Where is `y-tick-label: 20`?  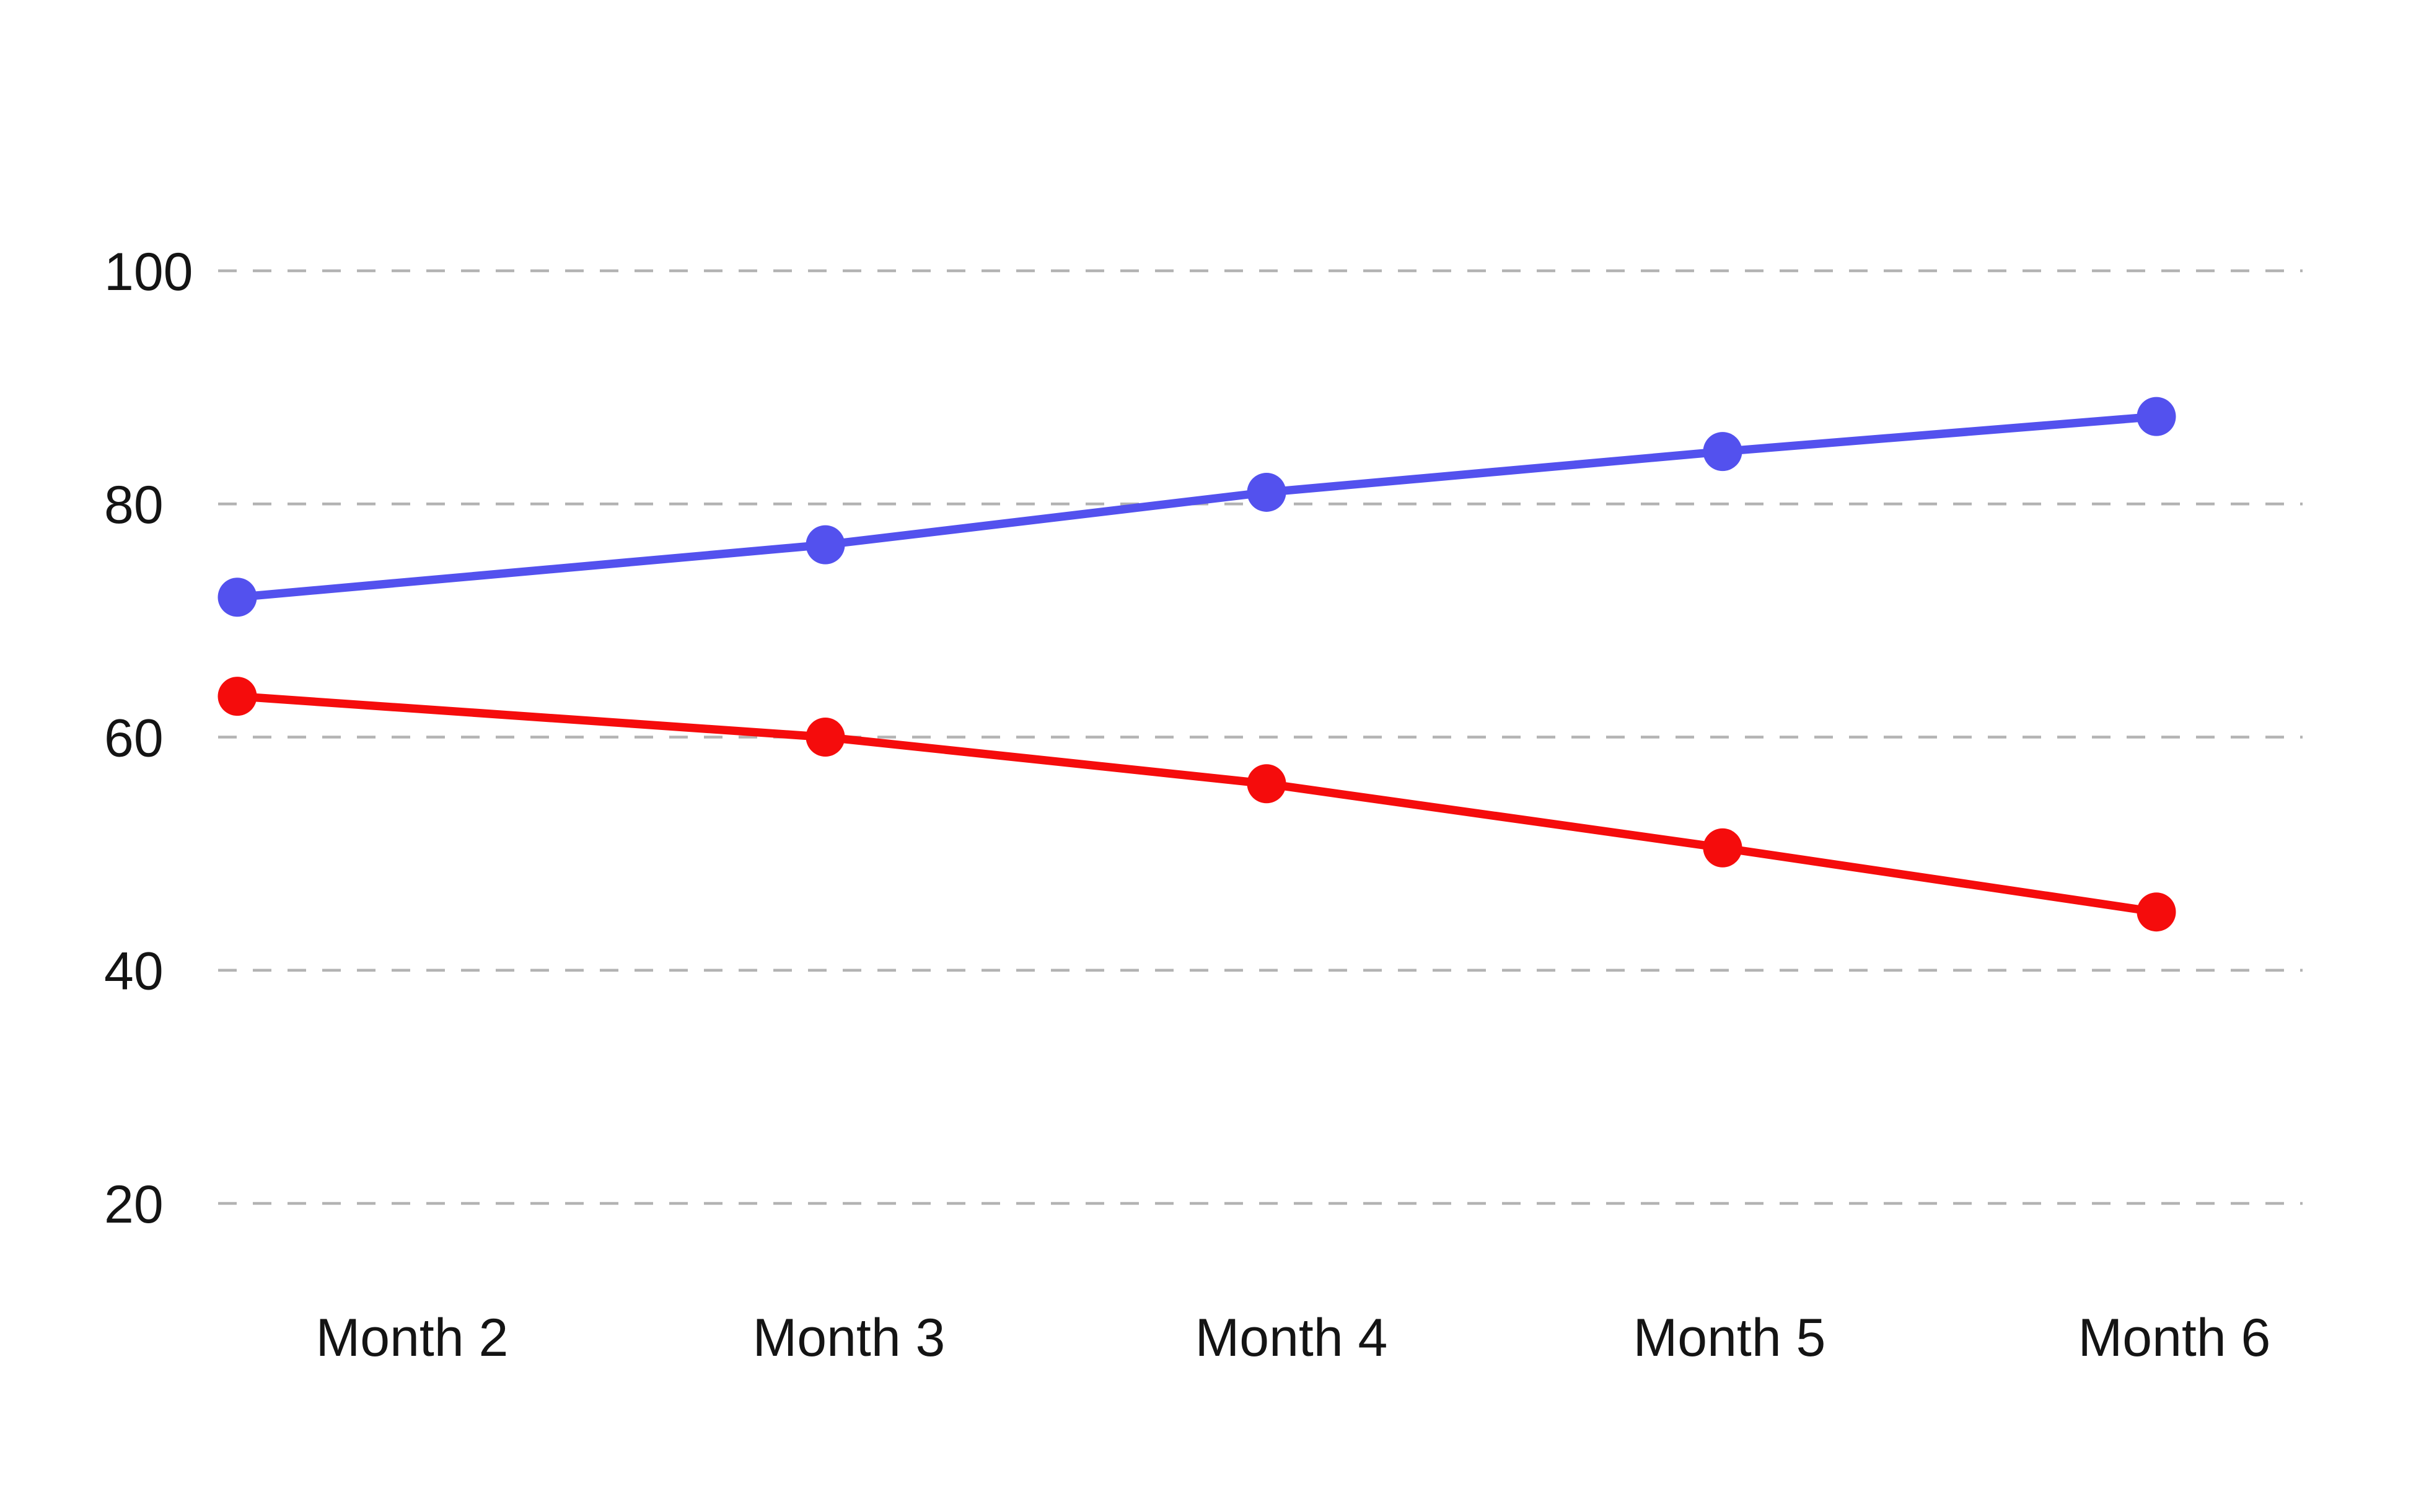 y-tick-label: 20 is located at coordinates (134, 1204).